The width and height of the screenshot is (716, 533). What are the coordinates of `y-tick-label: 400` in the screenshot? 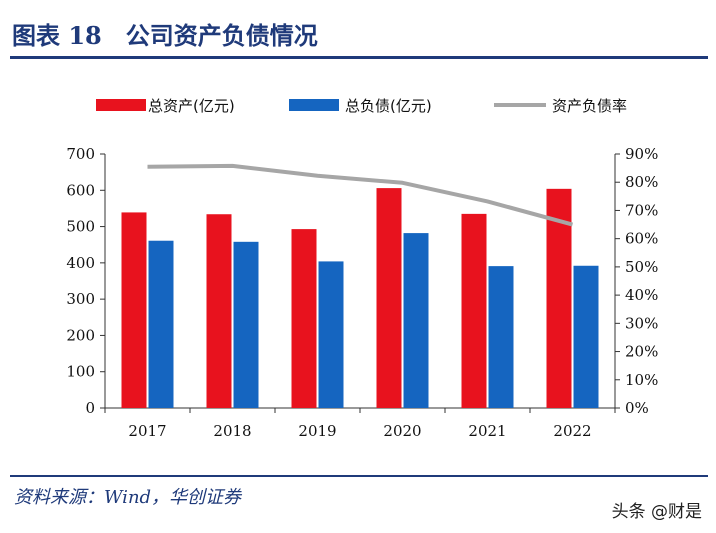 It's located at (80, 263).